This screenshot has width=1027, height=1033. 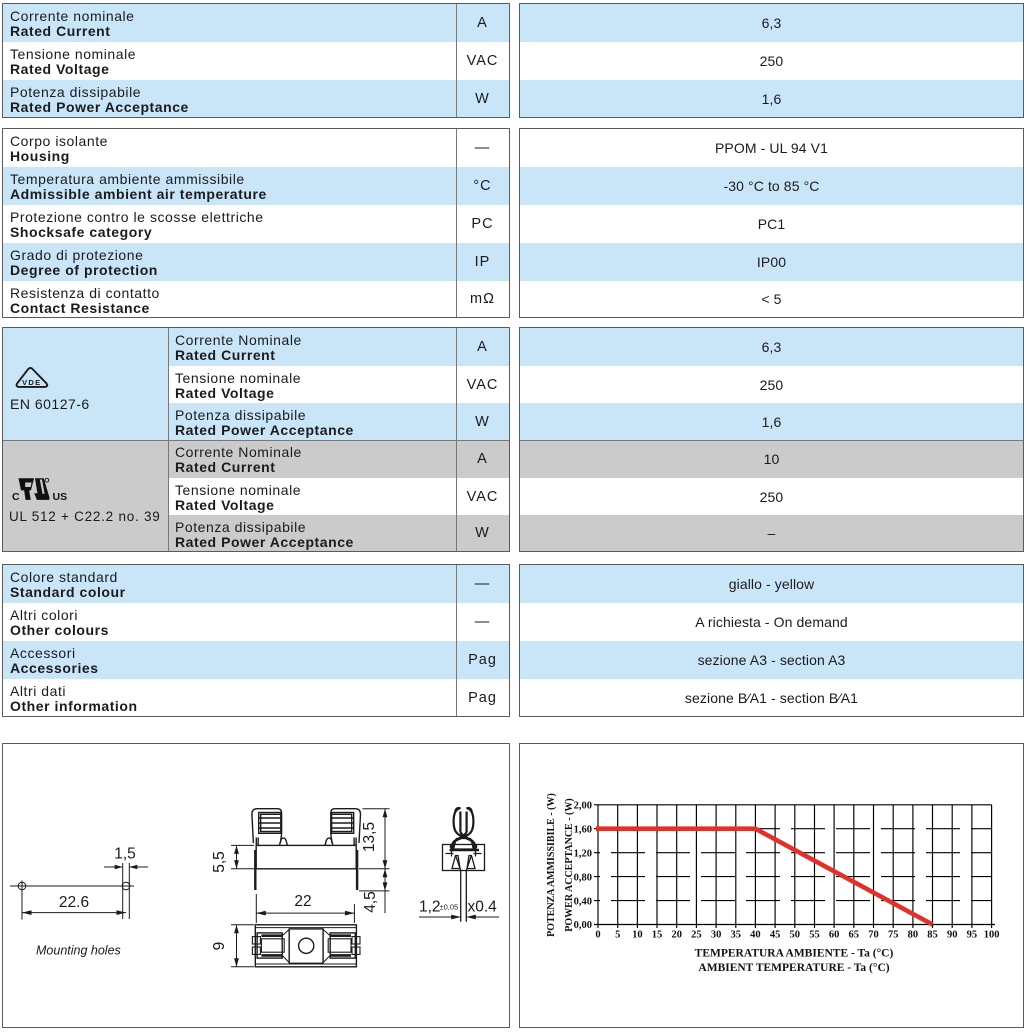 What do you see at coordinates (597, 935) in the screenshot?
I see `svg-text: 0` at bounding box center [597, 935].